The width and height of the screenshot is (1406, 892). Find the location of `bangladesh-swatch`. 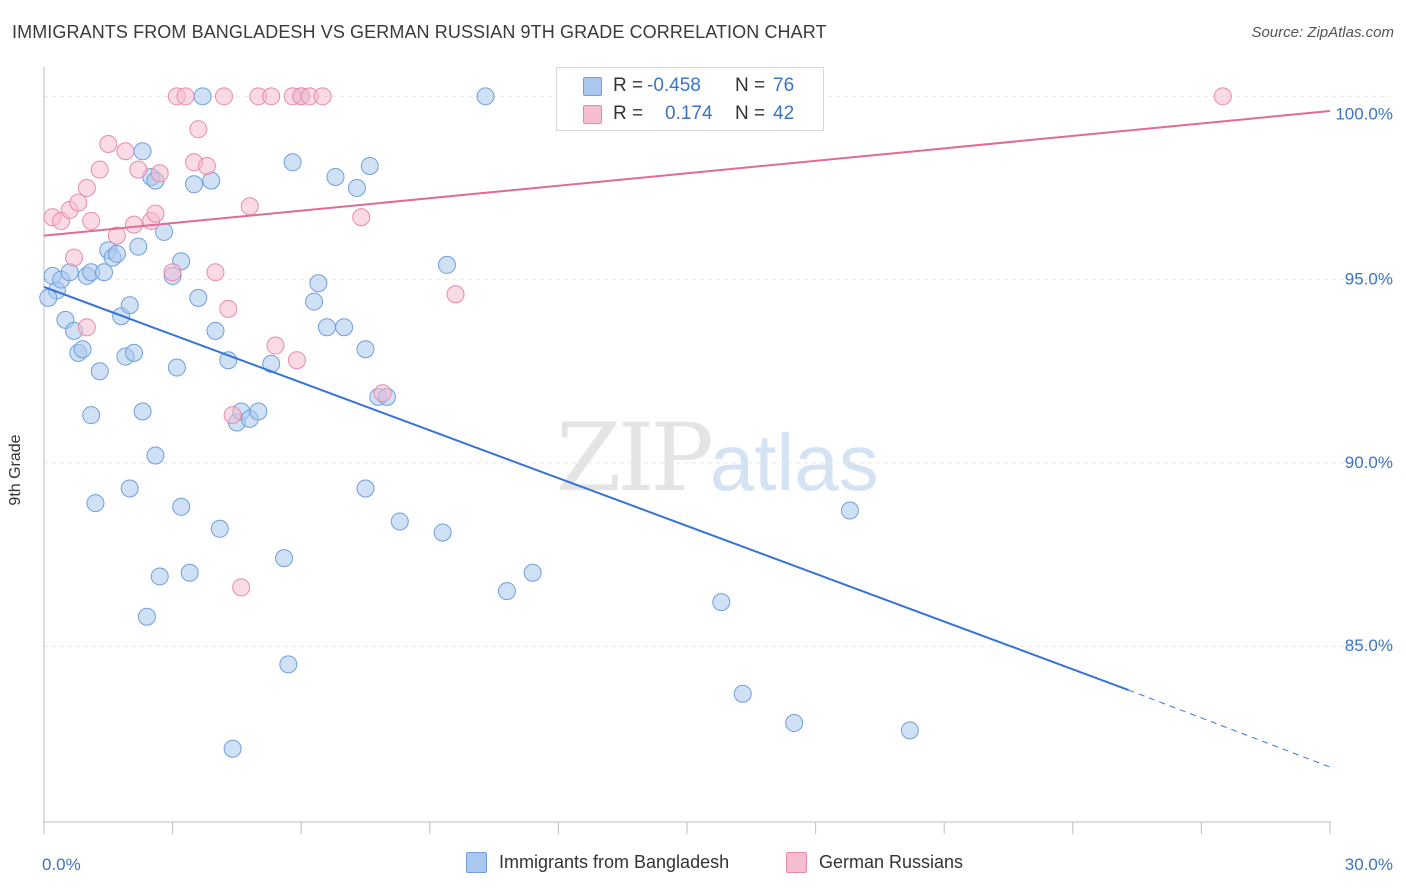

bangladesh-swatch is located at coordinates (476, 862).